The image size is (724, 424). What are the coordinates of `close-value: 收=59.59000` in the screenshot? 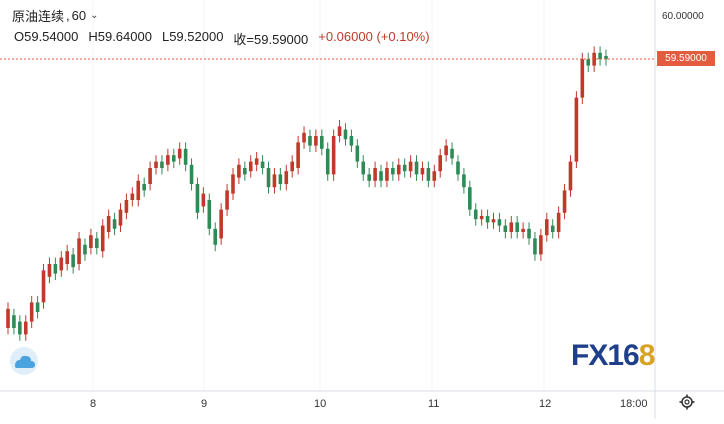 It's located at (271, 39).